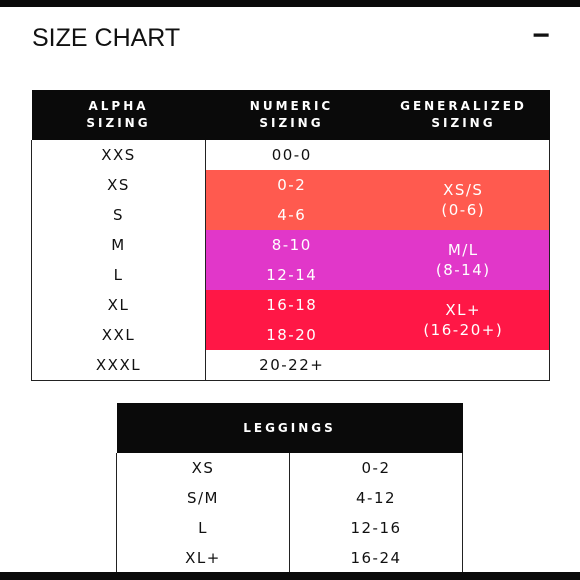 Image resolution: width=580 pixels, height=580 pixels. Describe the element at coordinates (291, 123) in the screenshot. I see `header-numeric-line2: SIZING` at that location.